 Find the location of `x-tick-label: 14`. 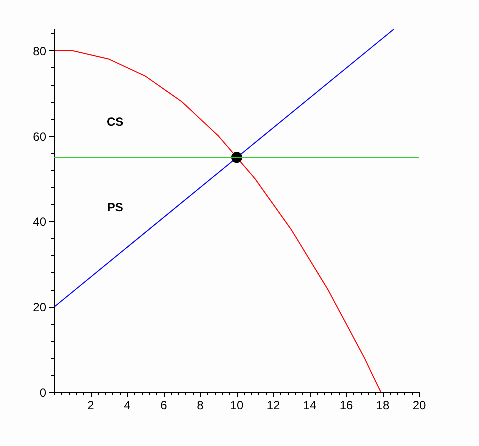

x-tick-label: 14 is located at coordinates (310, 405).